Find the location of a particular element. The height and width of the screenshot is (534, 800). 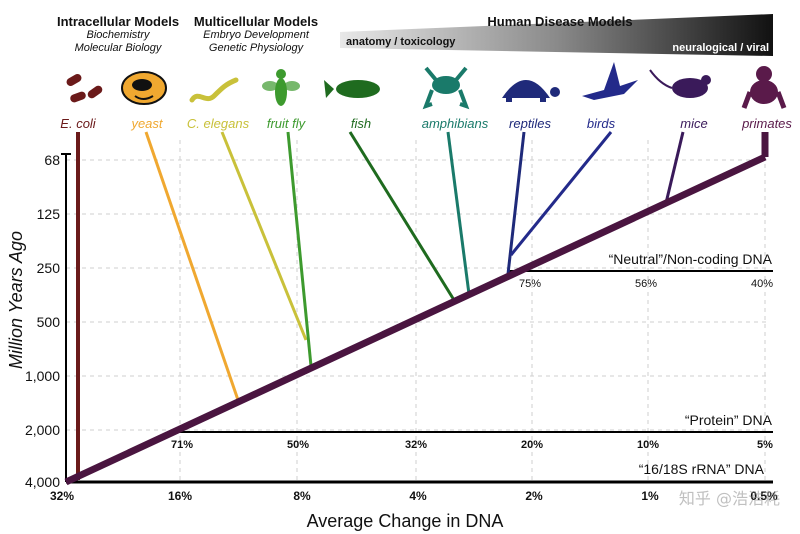

label-amphibians: amphibians is located at coordinates (455, 123).